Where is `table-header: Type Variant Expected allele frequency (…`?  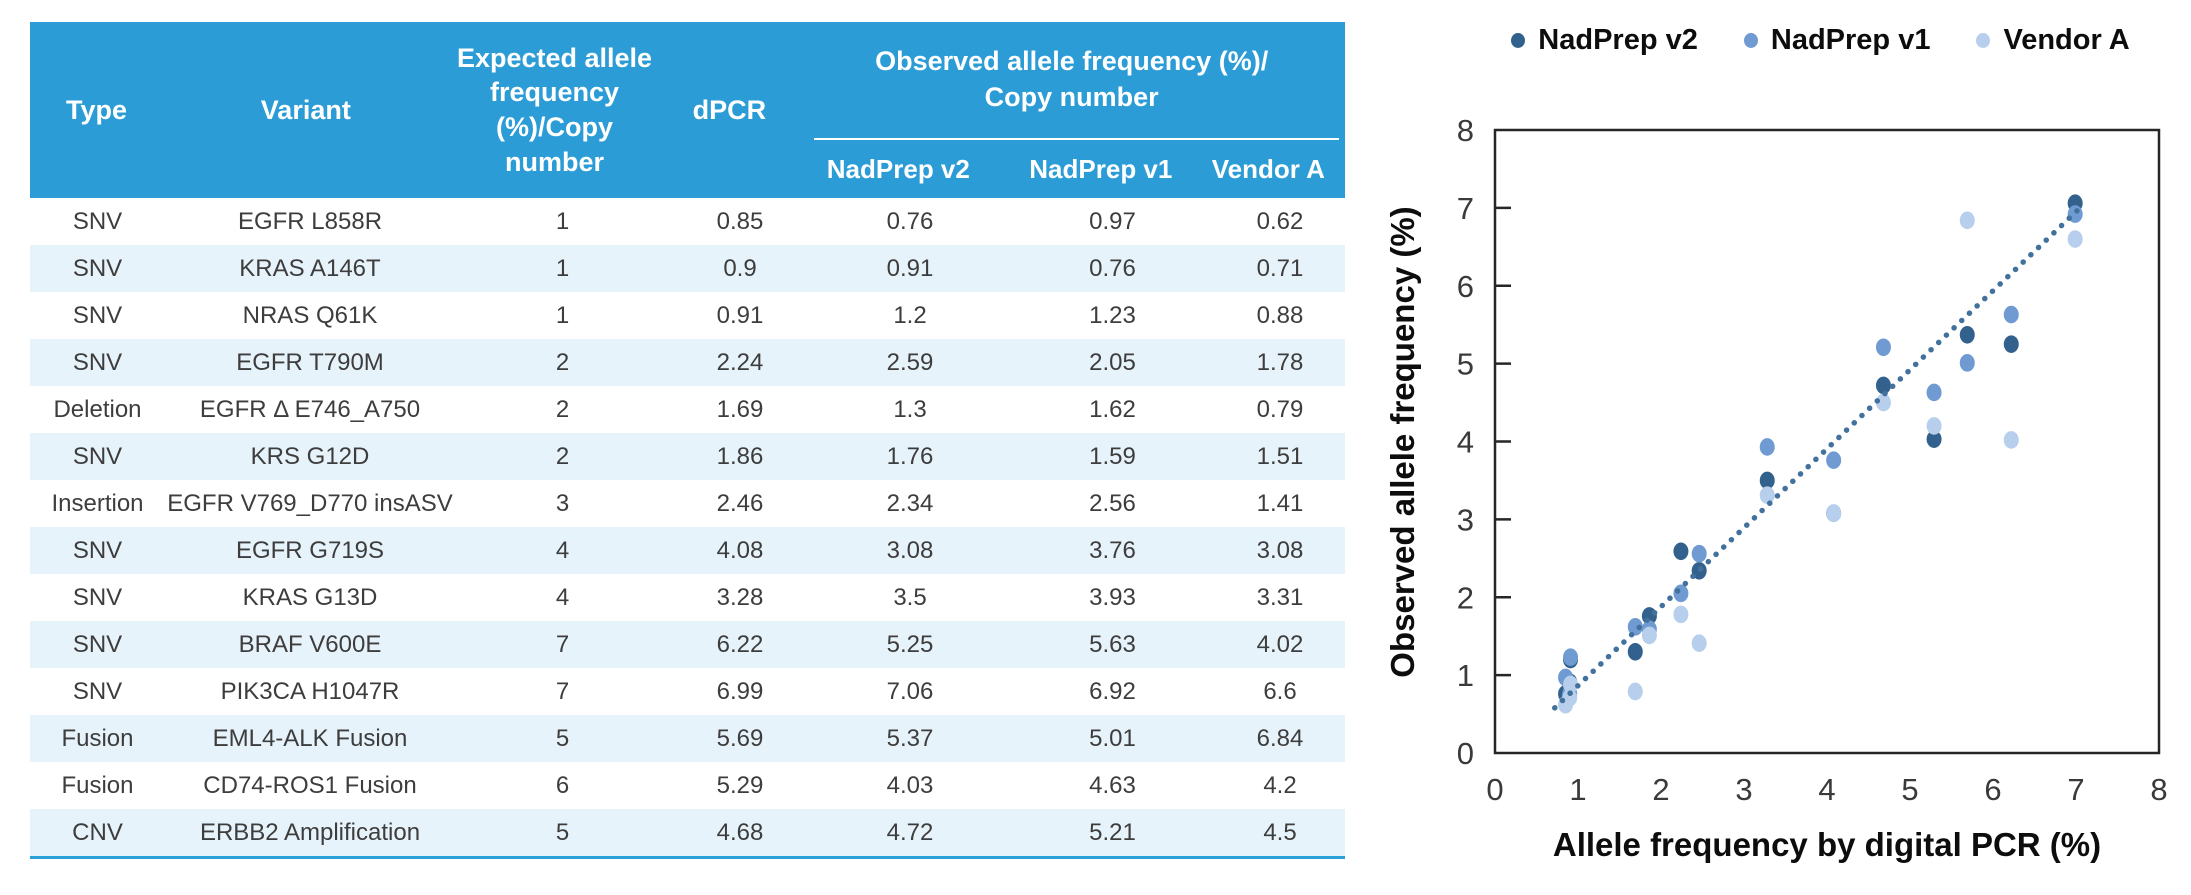 table-header: Type Variant Expected allele frequency (… is located at coordinates (687, 110).